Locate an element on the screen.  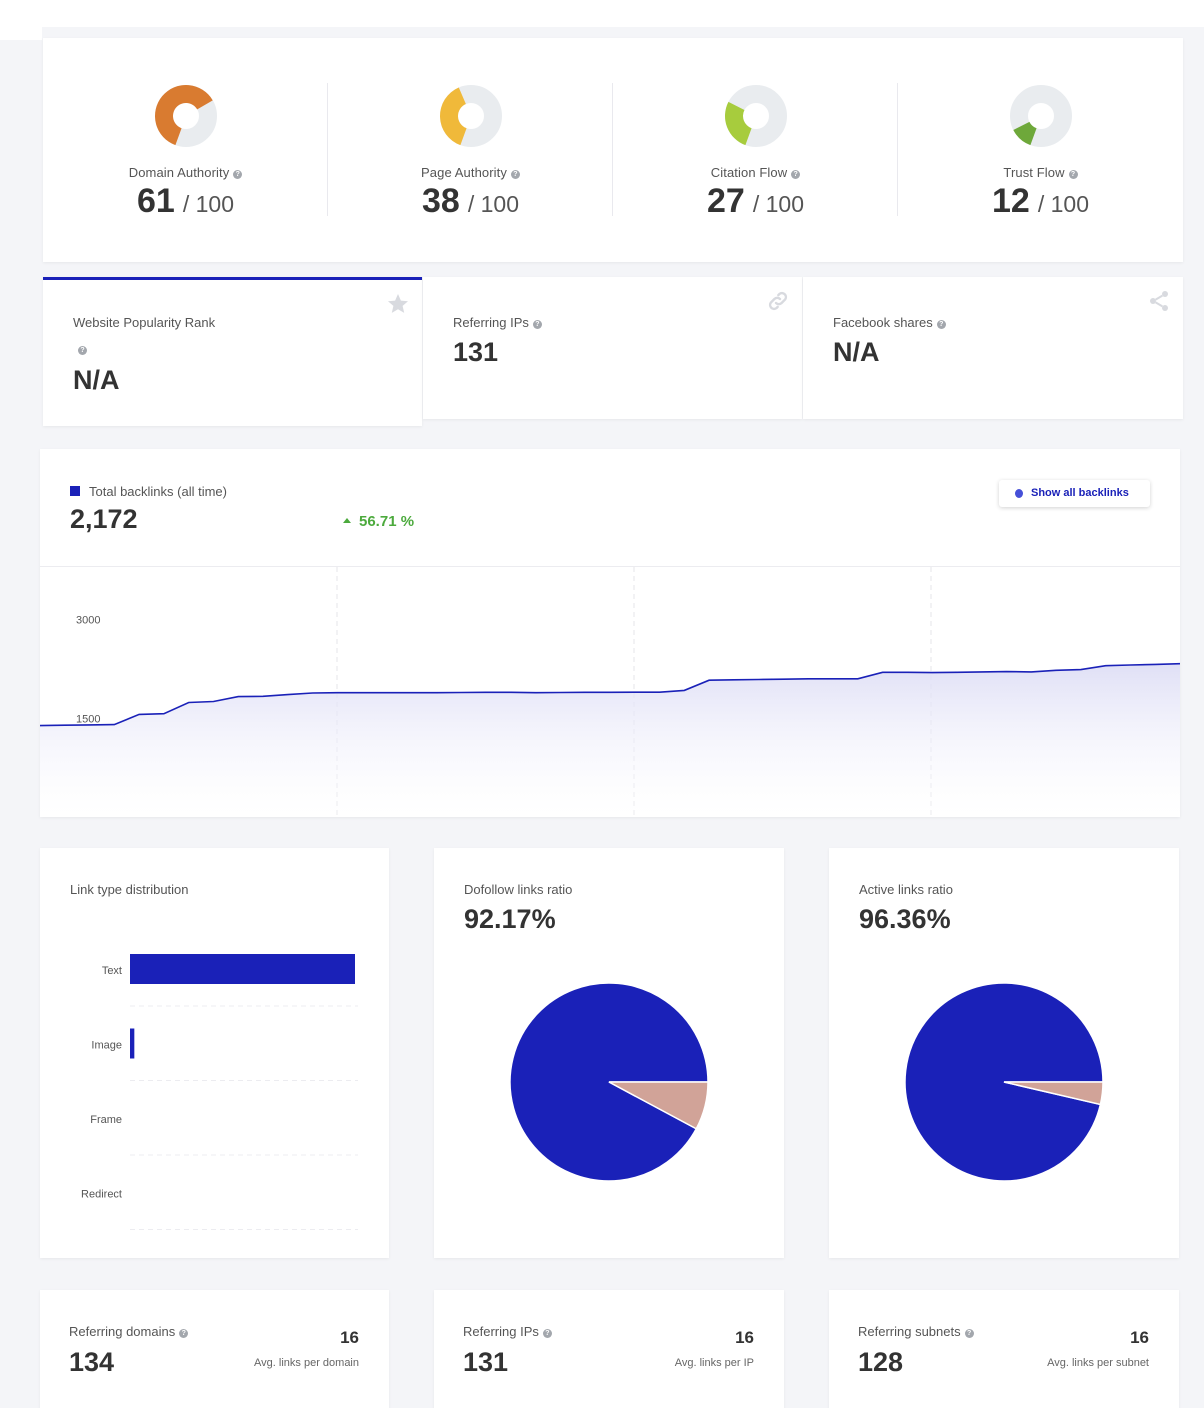
stat-title: Facebook shares is located at coordinates (883, 322).